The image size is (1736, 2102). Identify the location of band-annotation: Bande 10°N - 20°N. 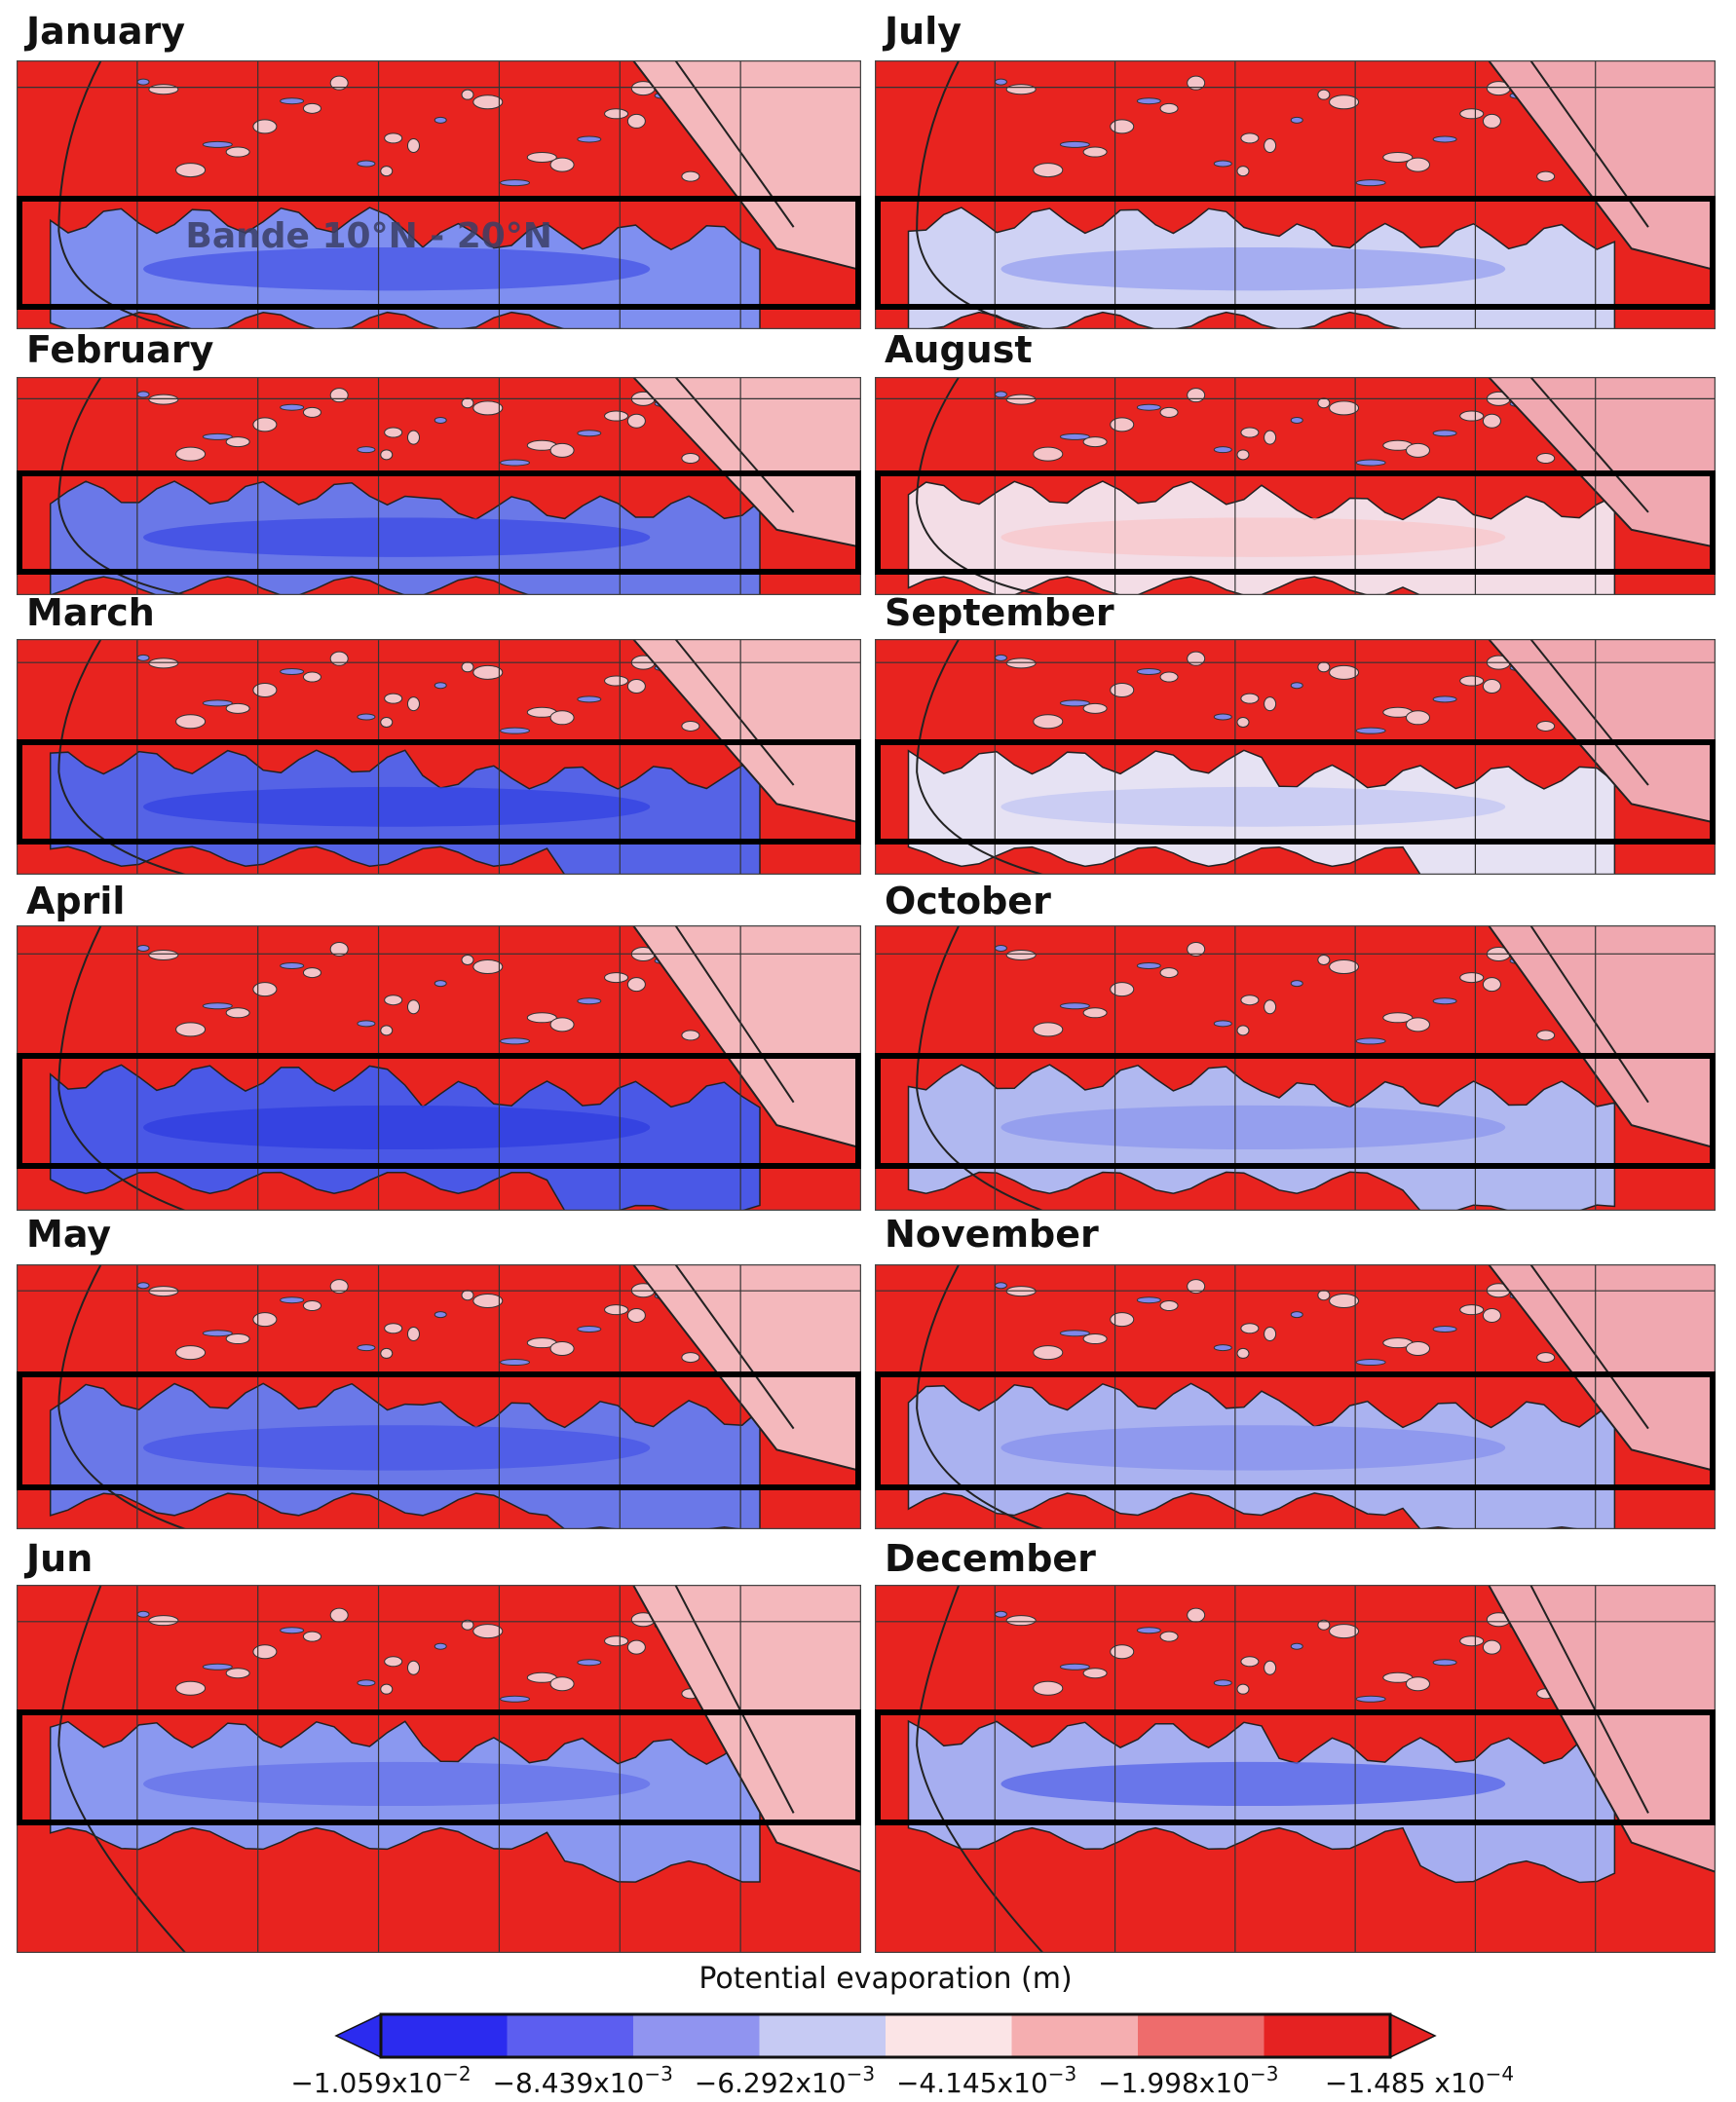
(368, 236).